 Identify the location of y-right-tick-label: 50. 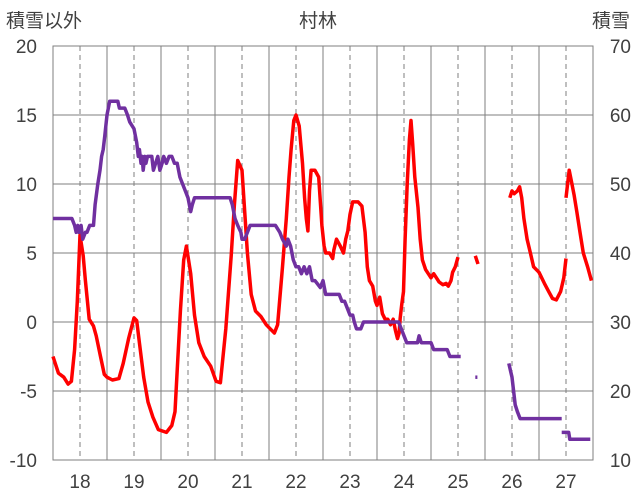
(620, 185).